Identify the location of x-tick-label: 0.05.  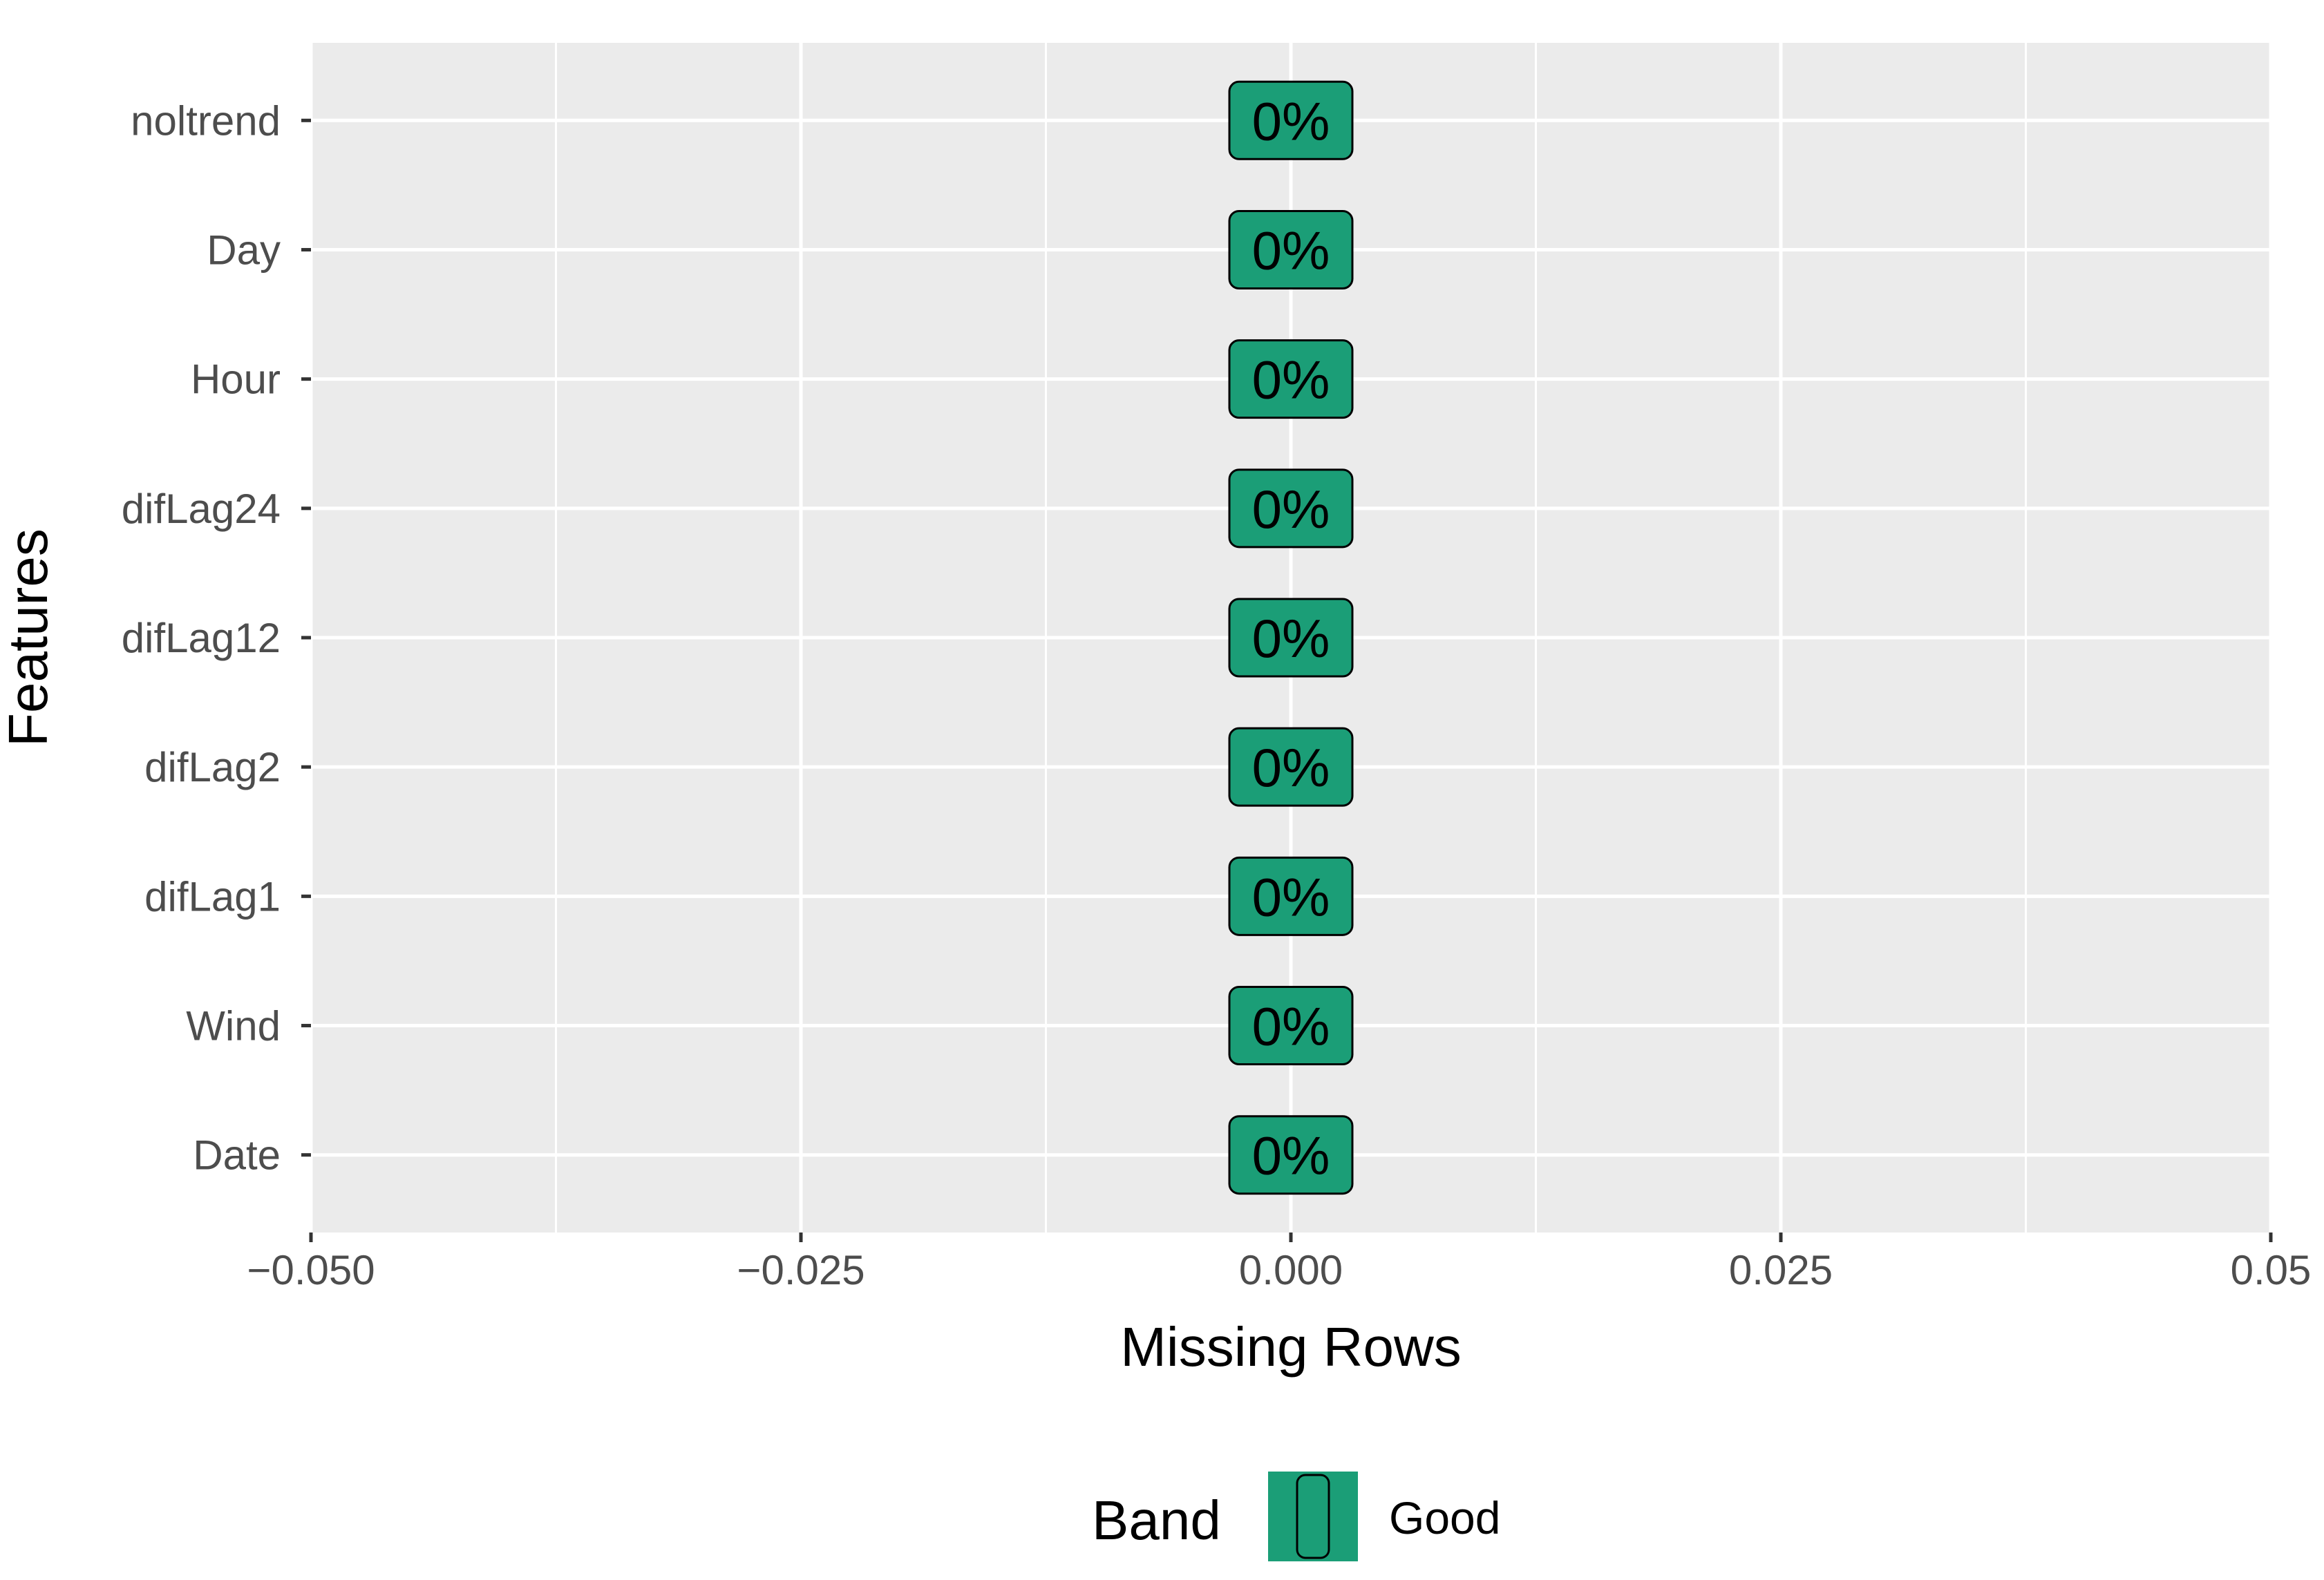
(2271, 1270).